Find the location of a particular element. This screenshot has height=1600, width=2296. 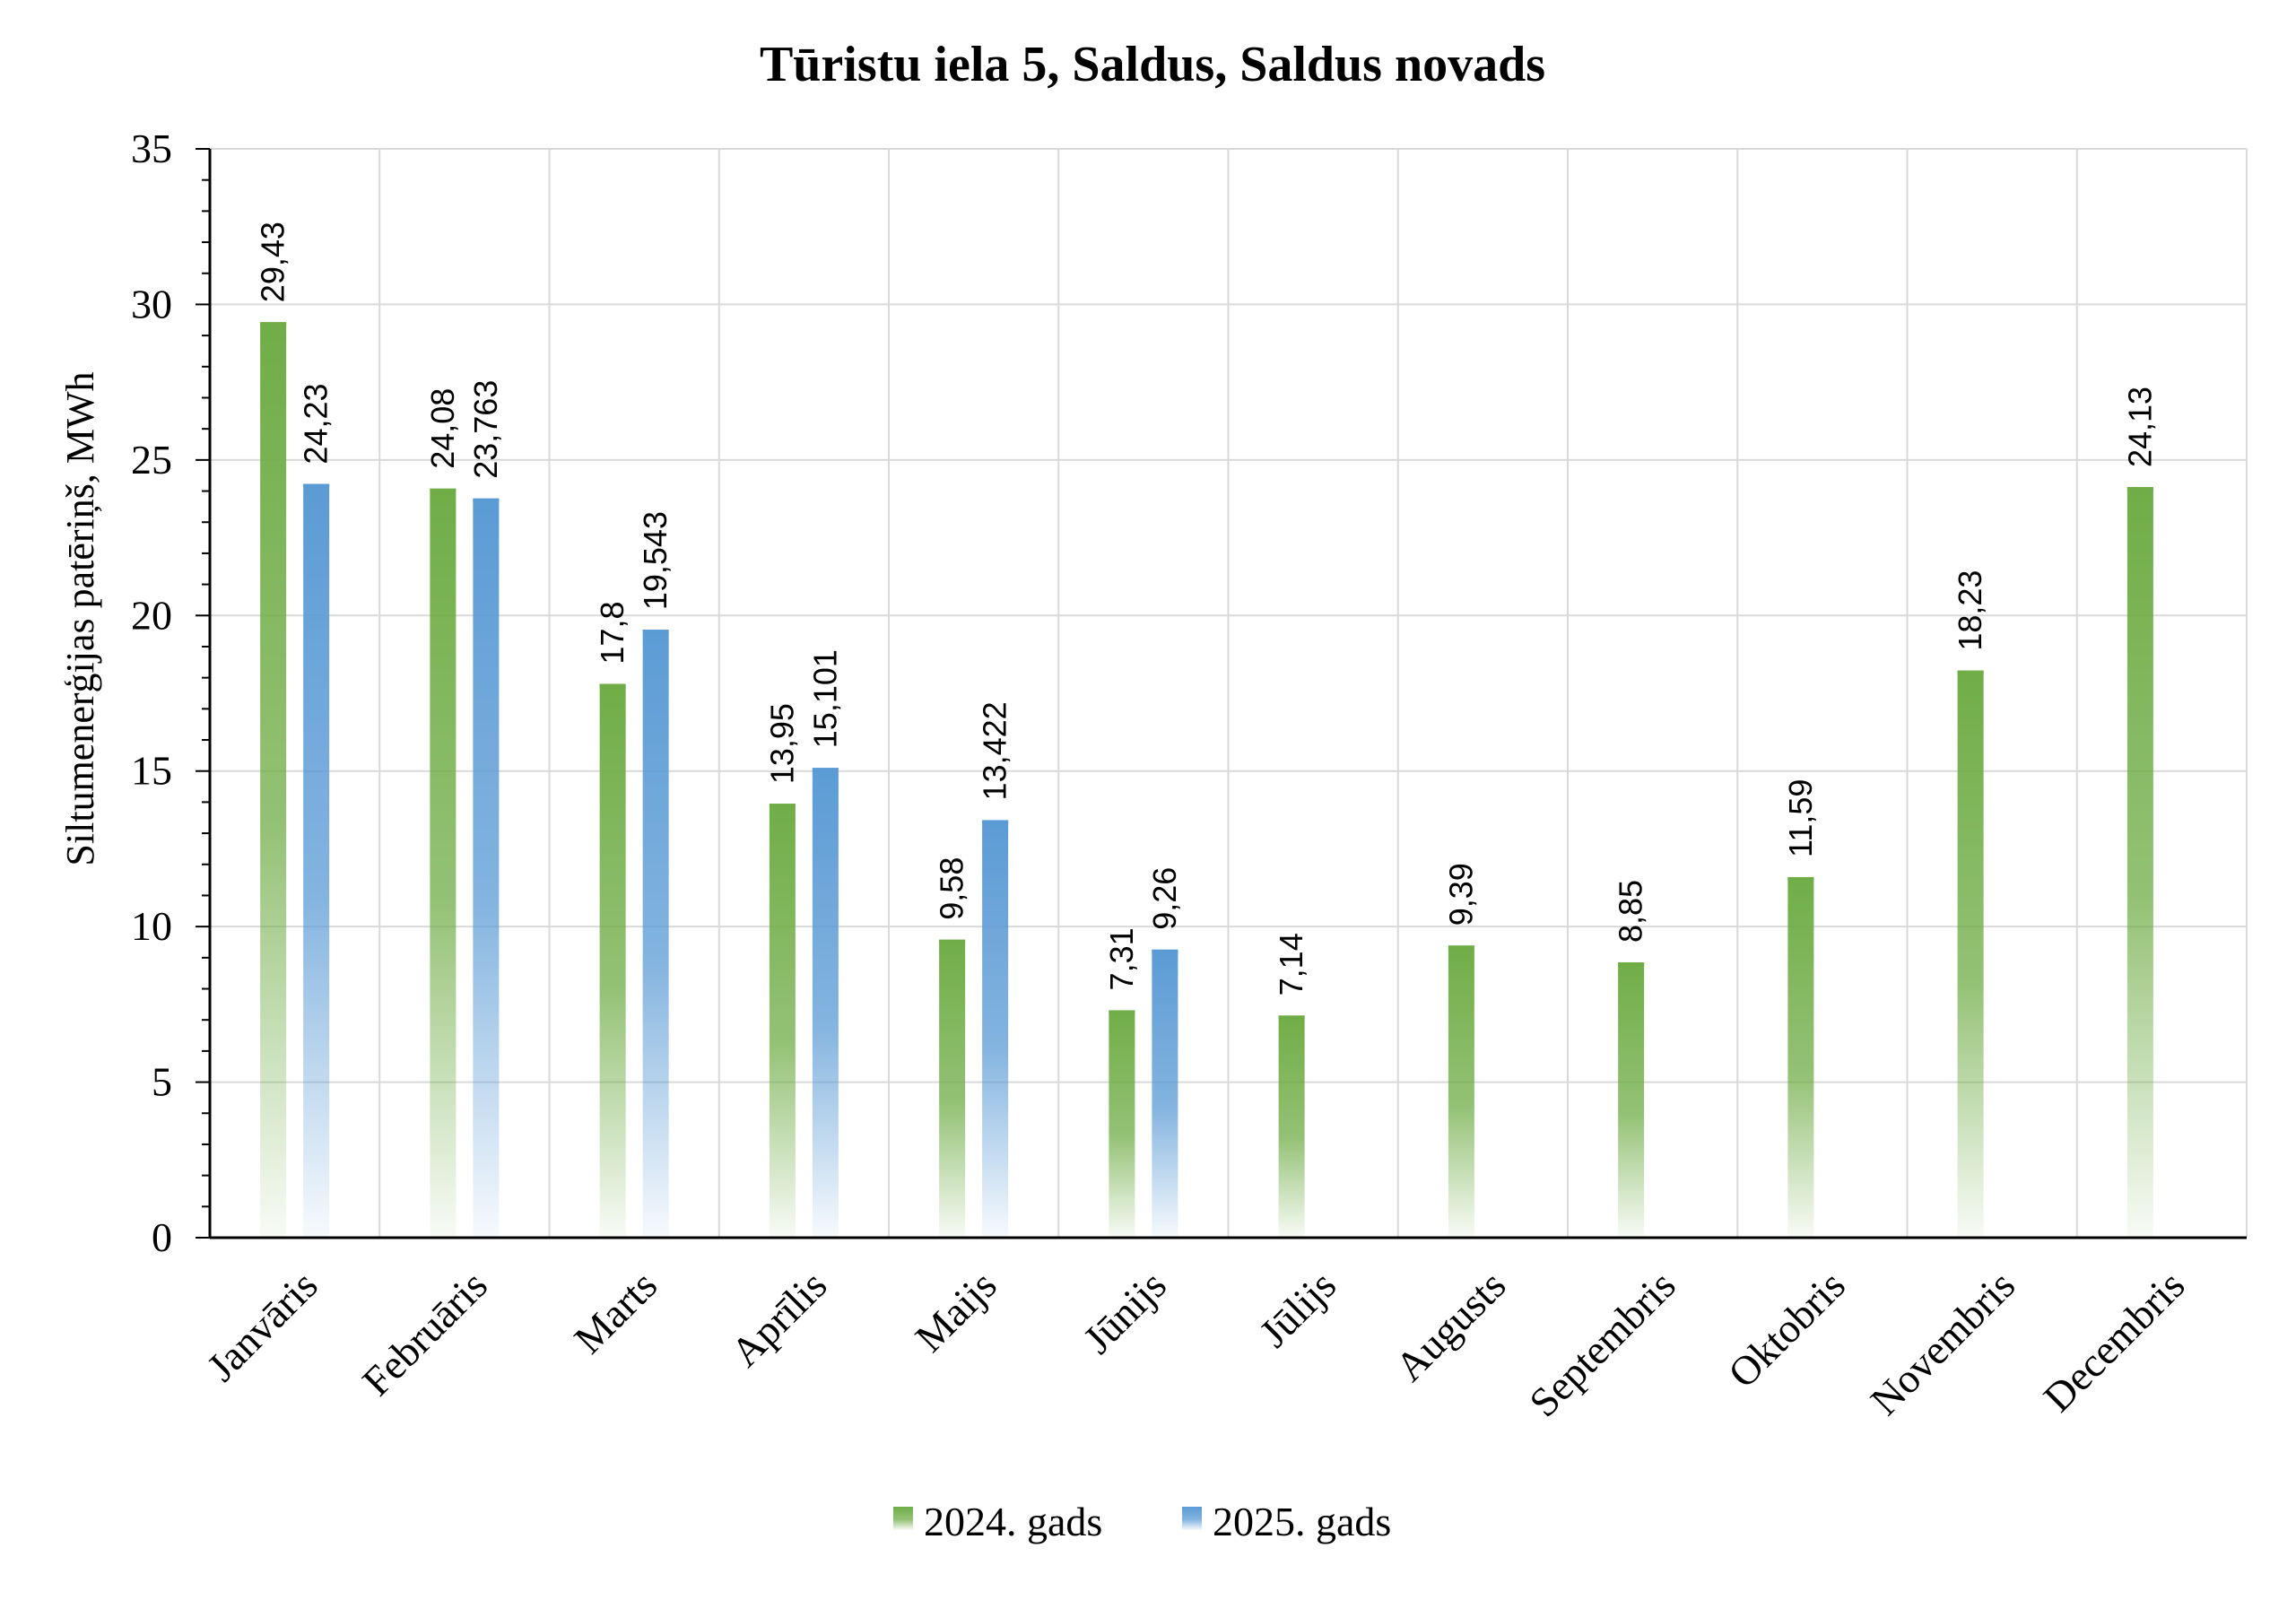

data-label: 9,26 is located at coordinates (1164, 898).